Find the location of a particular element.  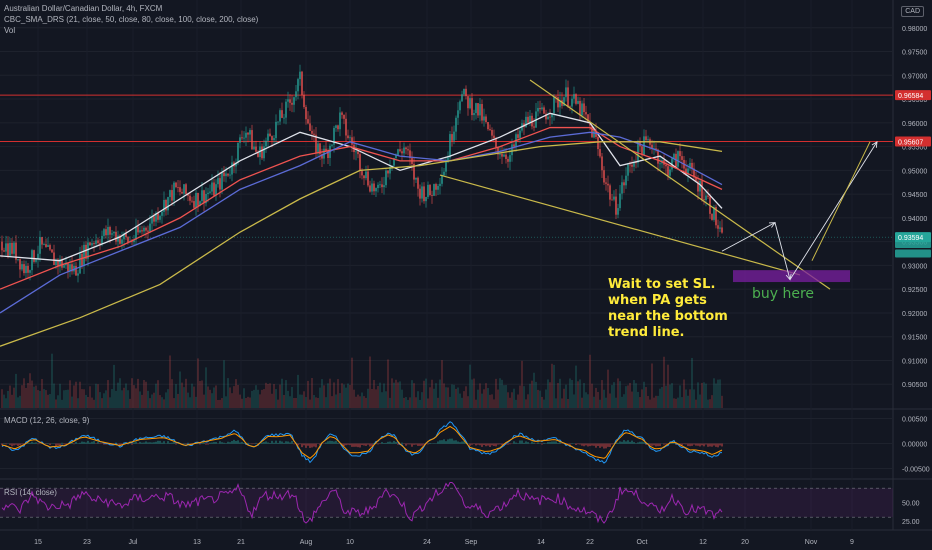

time-tick-label: 10 is located at coordinates (350, 542).